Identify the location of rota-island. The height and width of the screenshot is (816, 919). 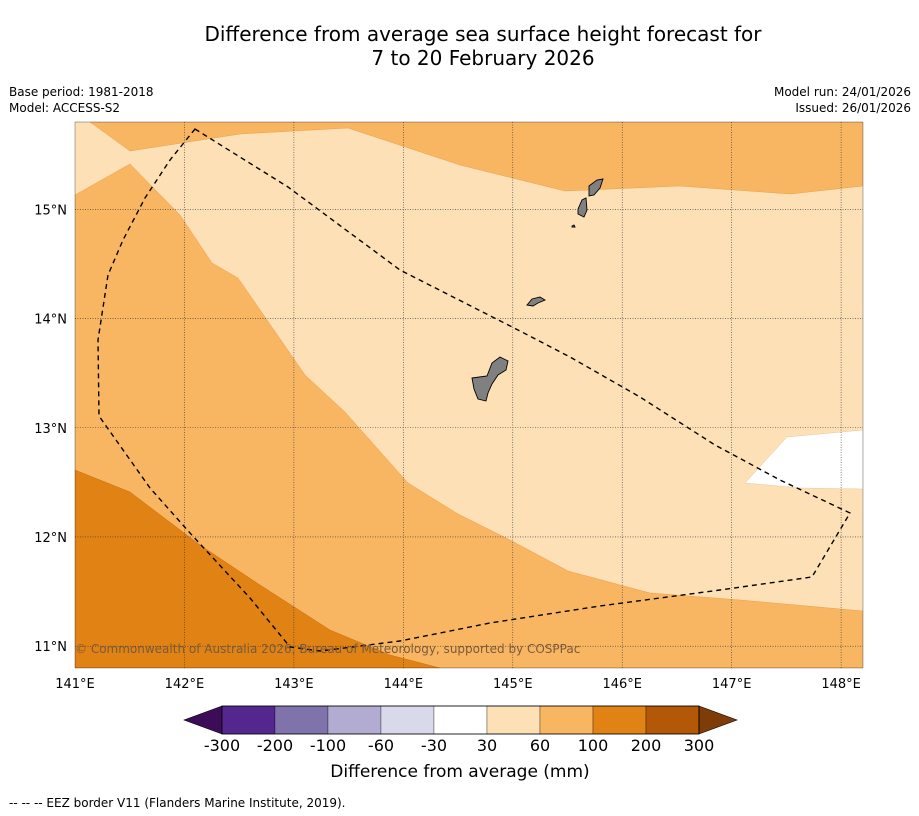
(536, 301).